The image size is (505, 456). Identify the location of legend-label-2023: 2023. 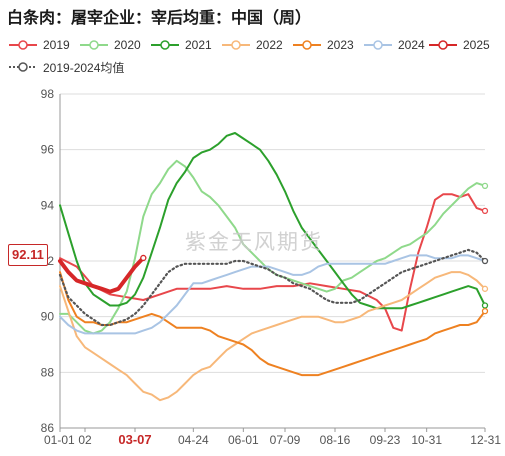
(340, 45).